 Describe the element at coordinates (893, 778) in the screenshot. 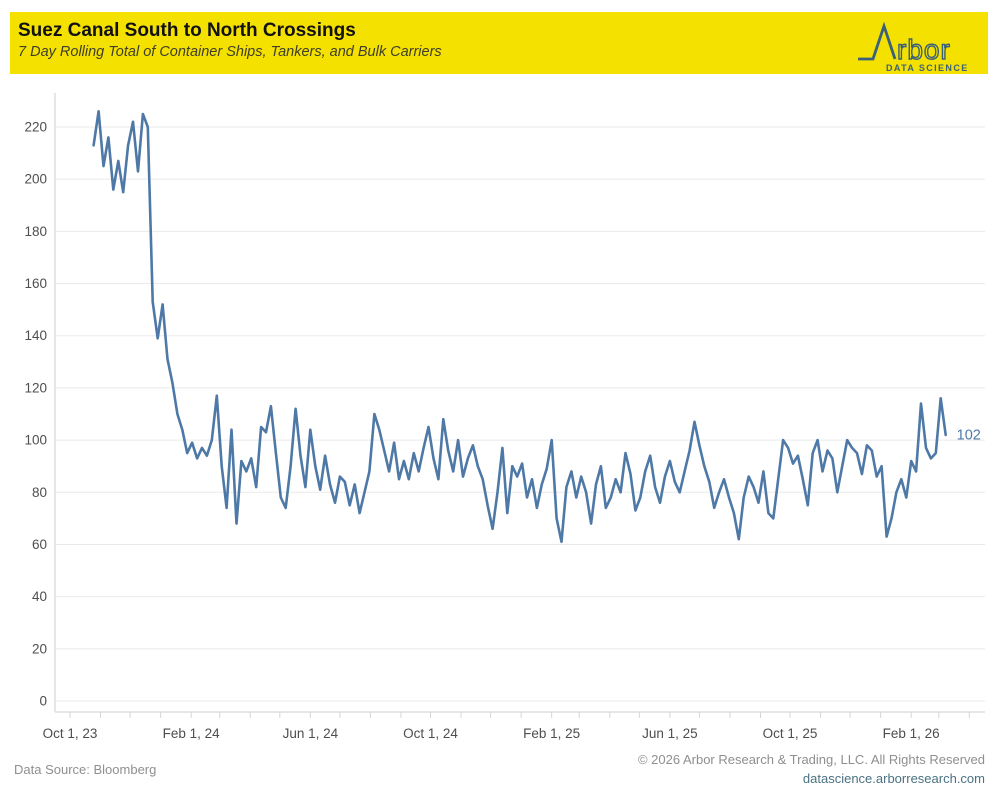

I see `footer-website-link: datascience.arborresearch.com` at that location.